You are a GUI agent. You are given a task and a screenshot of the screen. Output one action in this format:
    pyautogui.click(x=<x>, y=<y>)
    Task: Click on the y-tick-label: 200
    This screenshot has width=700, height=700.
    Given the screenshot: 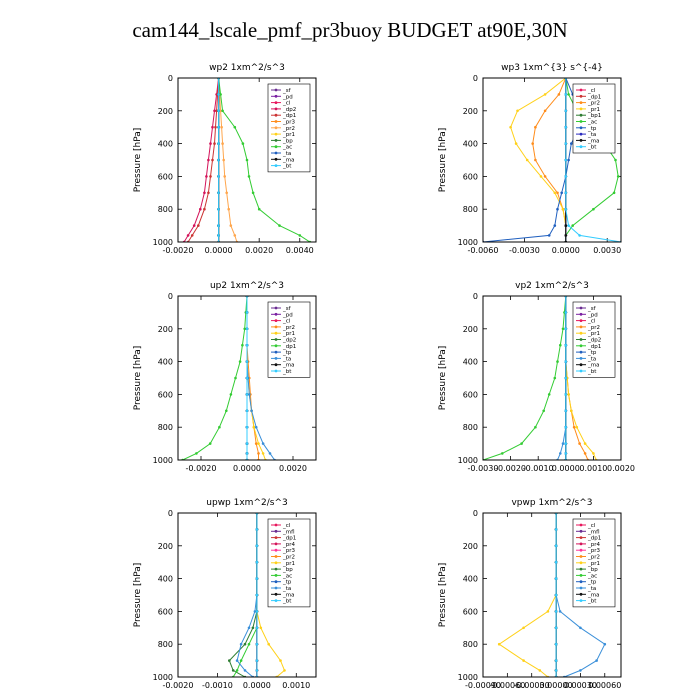 What is the action you would take?
    pyautogui.click(x=470, y=329)
    